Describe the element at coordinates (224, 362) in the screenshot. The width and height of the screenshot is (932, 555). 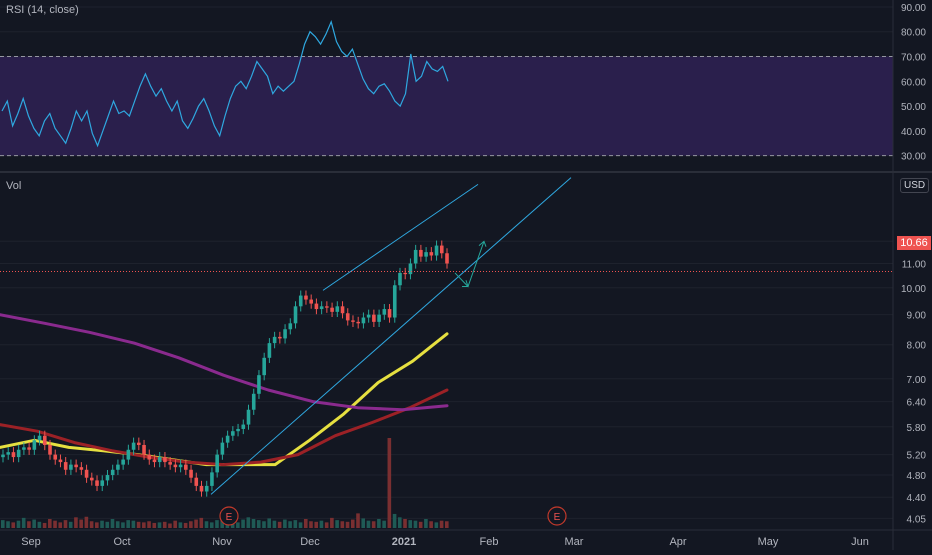
I see `moving-average-line` at that location.